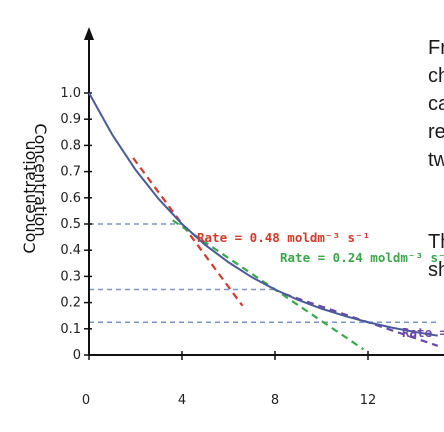 Image resolution: width=444 pixels, height=432 pixels. What do you see at coordinates (70, 329) in the screenshot?
I see `y-tick-label: 0.1` at bounding box center [70, 329].